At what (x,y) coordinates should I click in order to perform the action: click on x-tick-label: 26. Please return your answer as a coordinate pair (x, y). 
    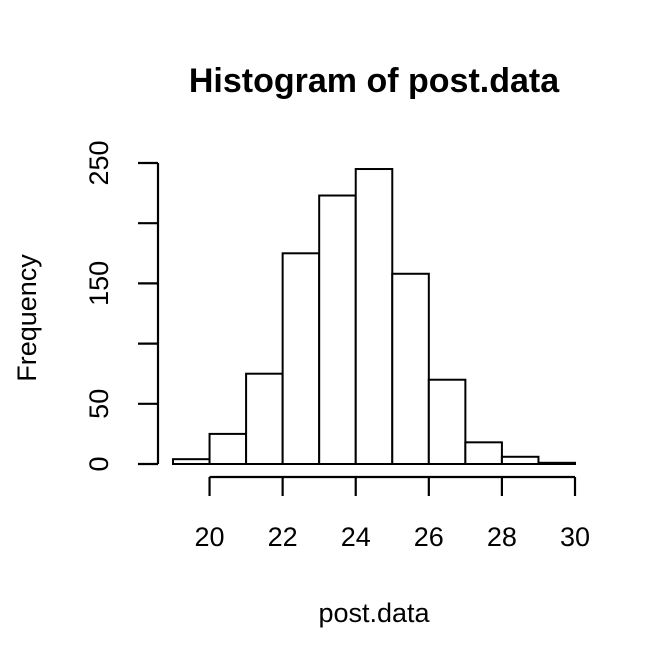
    Looking at the image, I should click on (429, 537).